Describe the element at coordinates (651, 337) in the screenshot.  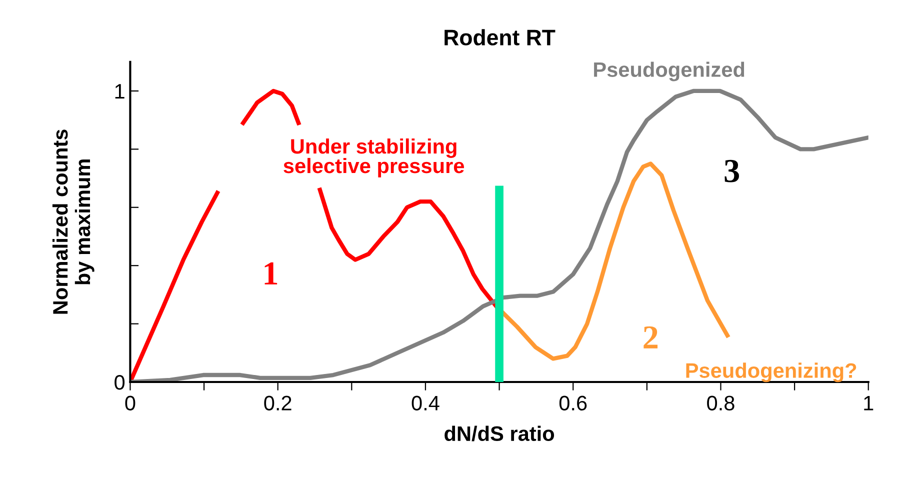
I see `annotation: 2` at that location.